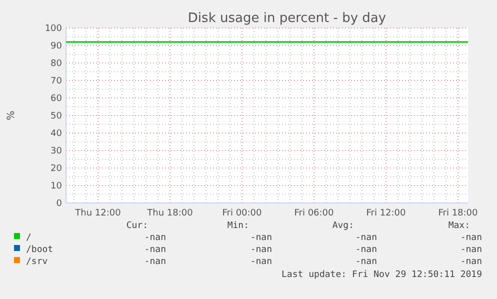 The height and width of the screenshot is (299, 497). What do you see at coordinates (56, 63) in the screenshot?
I see `y-tick-label: 80` at bounding box center [56, 63].